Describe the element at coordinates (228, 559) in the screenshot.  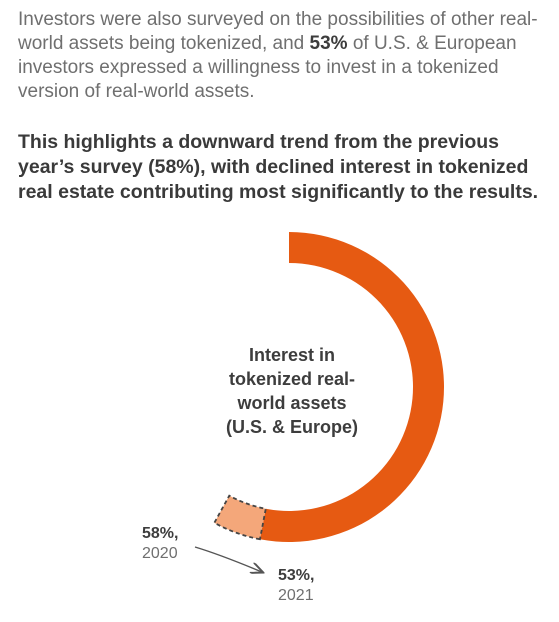
I see `arrow-2020-to-2021` at that location.